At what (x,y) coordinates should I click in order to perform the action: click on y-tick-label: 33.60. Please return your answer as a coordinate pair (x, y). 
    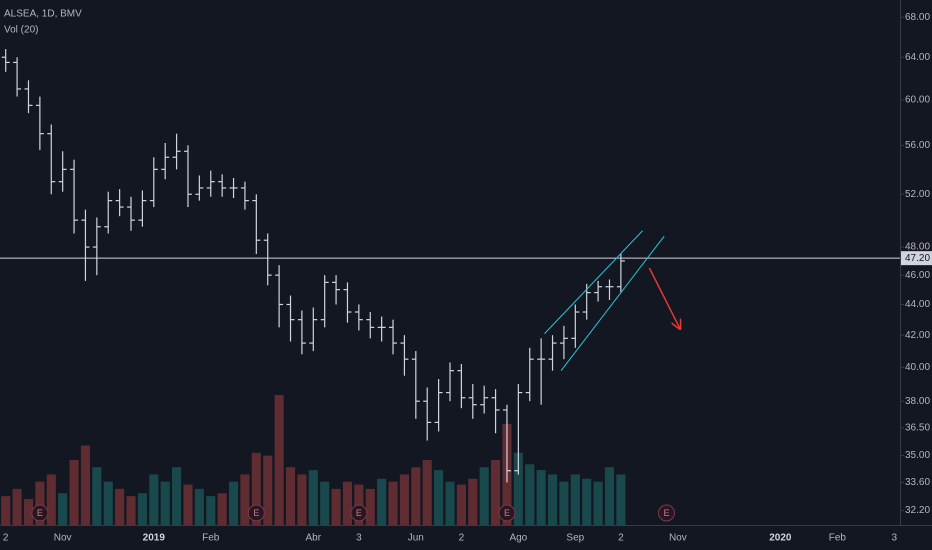
    Looking at the image, I should click on (917, 482).